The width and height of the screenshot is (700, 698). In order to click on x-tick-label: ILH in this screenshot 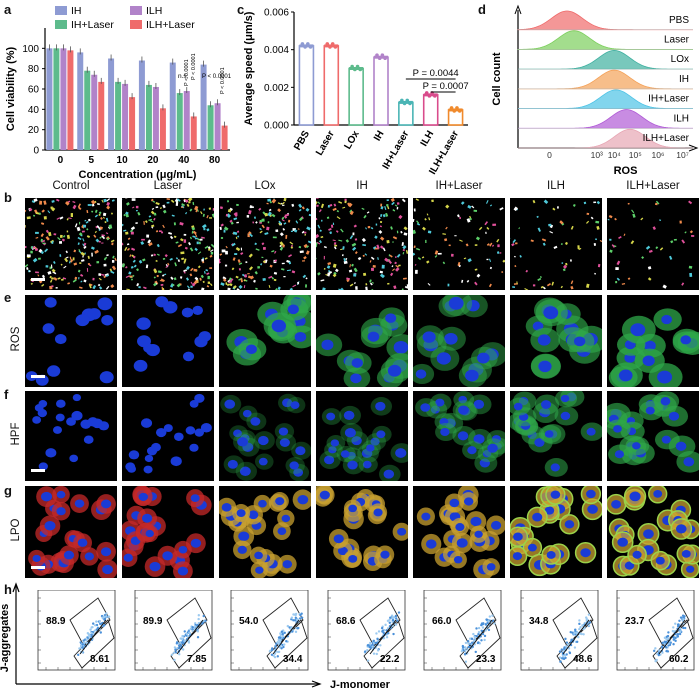, I will do `click(428, 138)`.